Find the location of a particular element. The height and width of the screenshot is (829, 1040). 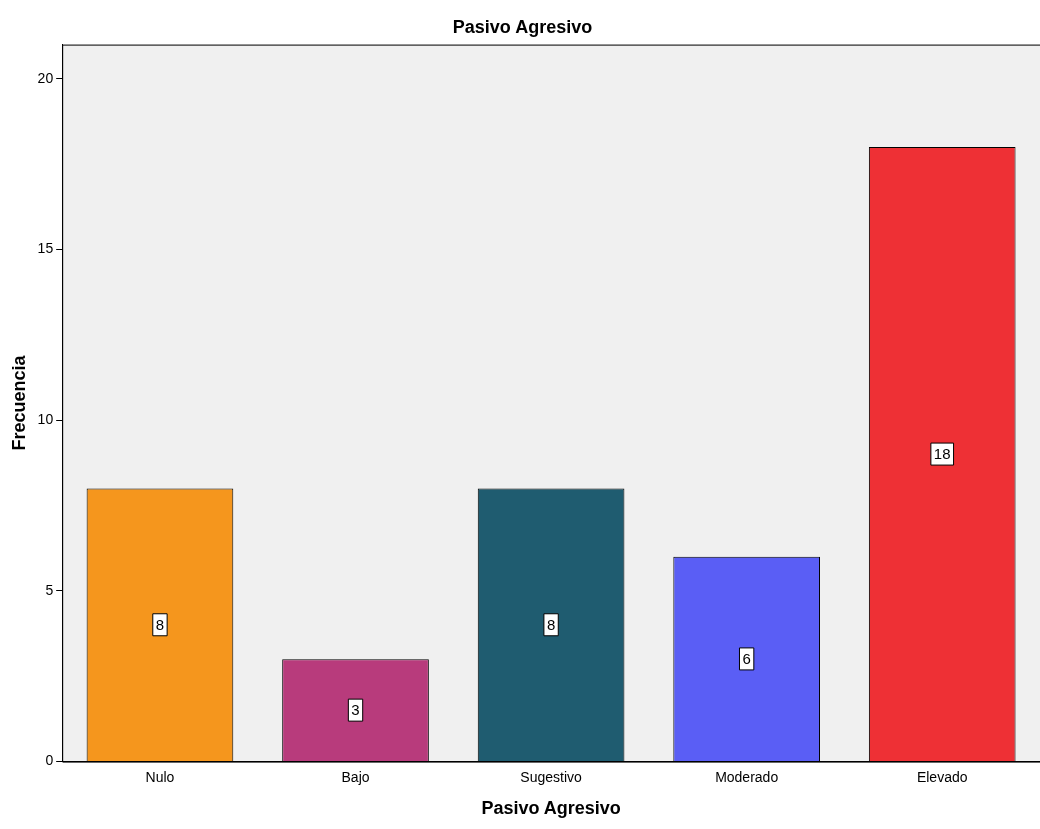

x-tick-label: Moderado is located at coordinates (747, 776).